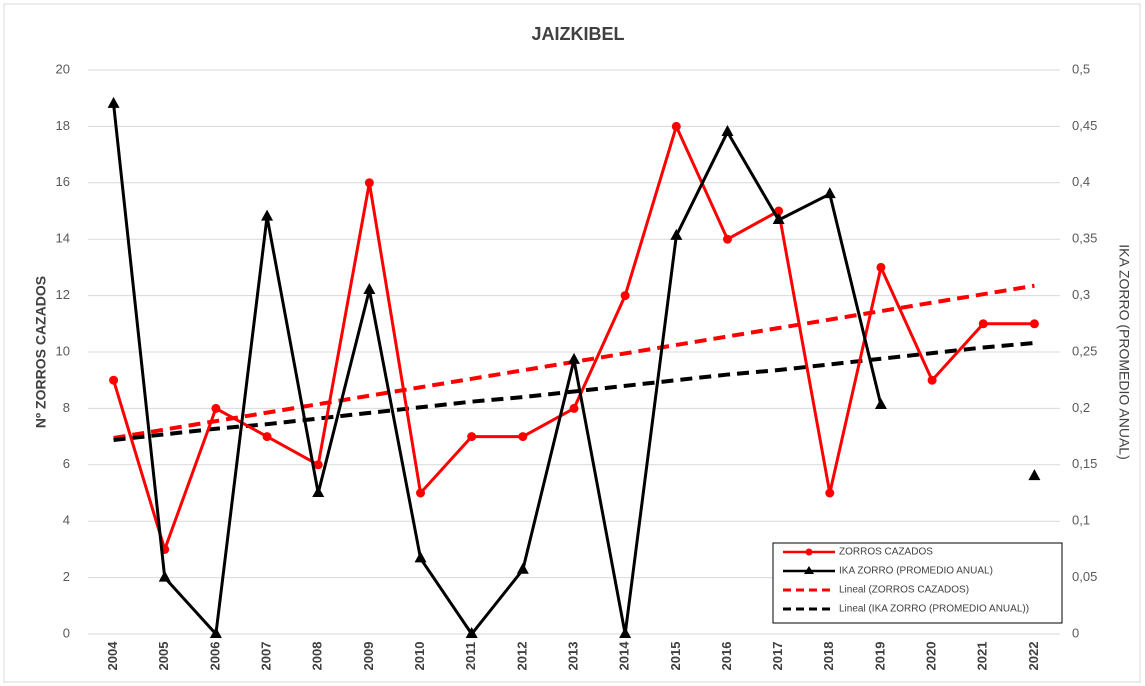  I want to click on x-tick-label: 2009, so click(368, 656).